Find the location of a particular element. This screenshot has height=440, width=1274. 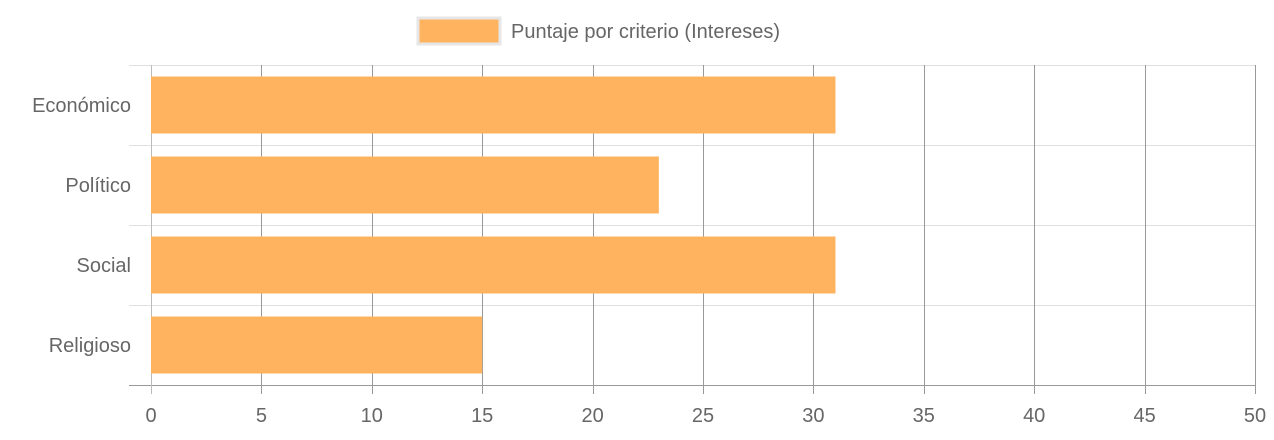

chart-legend: Puntaje por criterio (Intereses) is located at coordinates (598, 31).